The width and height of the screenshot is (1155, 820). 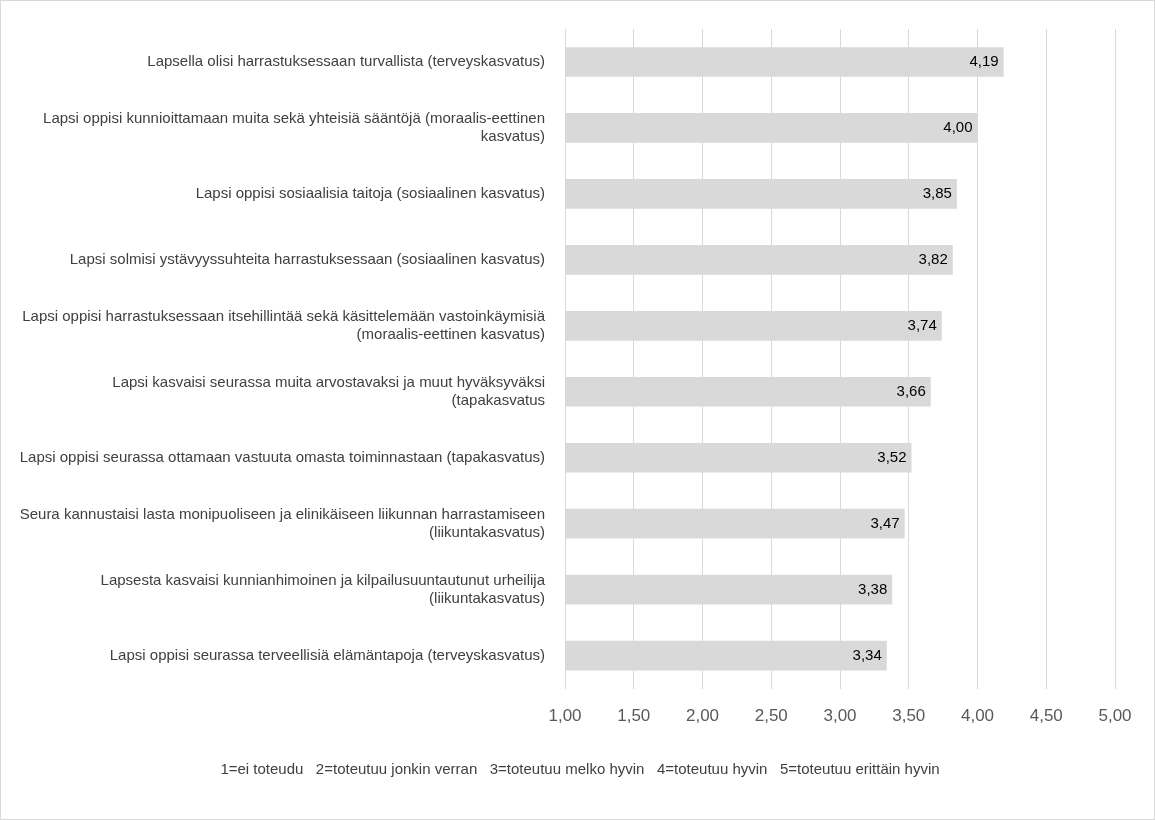 What do you see at coordinates (937, 193) in the screenshot?
I see `data-label: 3,85` at bounding box center [937, 193].